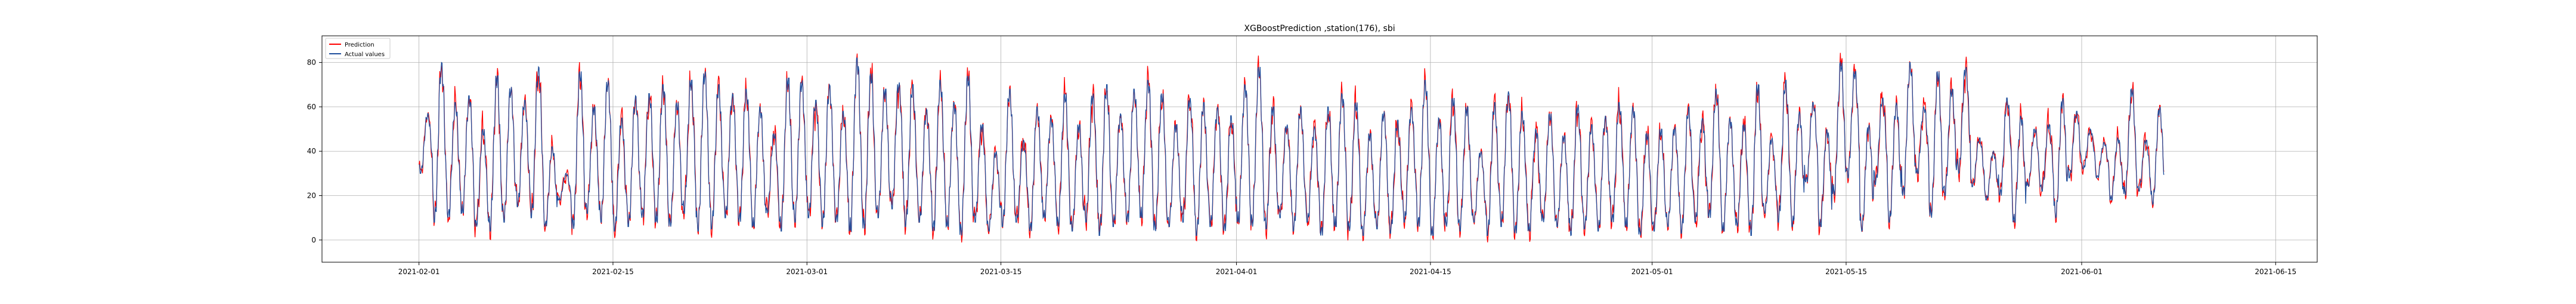 Image resolution: width=2576 pixels, height=304 pixels. What do you see at coordinates (2082, 272) in the screenshot?
I see `x-tick-label: 2021-06-01` at bounding box center [2082, 272].